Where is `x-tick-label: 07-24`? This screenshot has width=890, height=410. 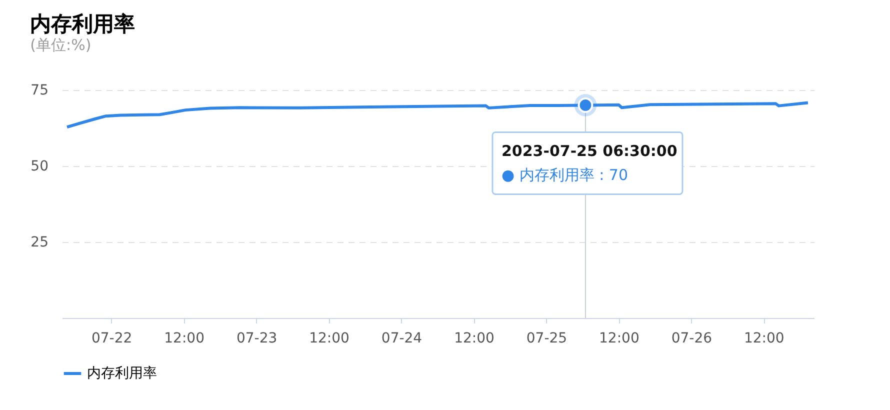
x-tick-label: 07-24 is located at coordinates (401, 338).